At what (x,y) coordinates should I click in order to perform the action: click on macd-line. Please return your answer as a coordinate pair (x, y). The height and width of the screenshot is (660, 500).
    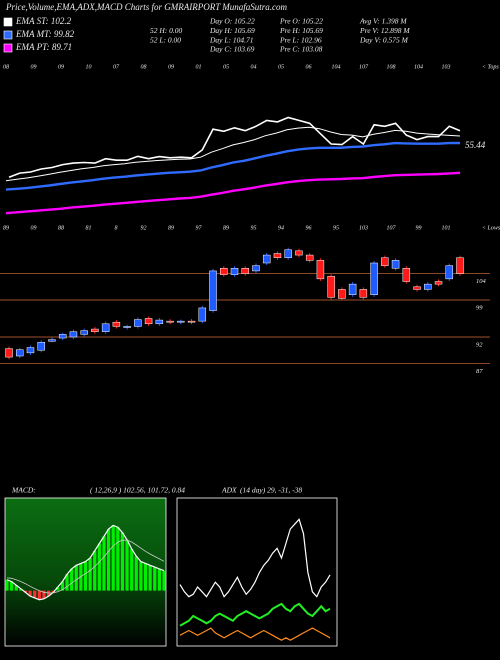
    Looking at the image, I should click on (85, 566).